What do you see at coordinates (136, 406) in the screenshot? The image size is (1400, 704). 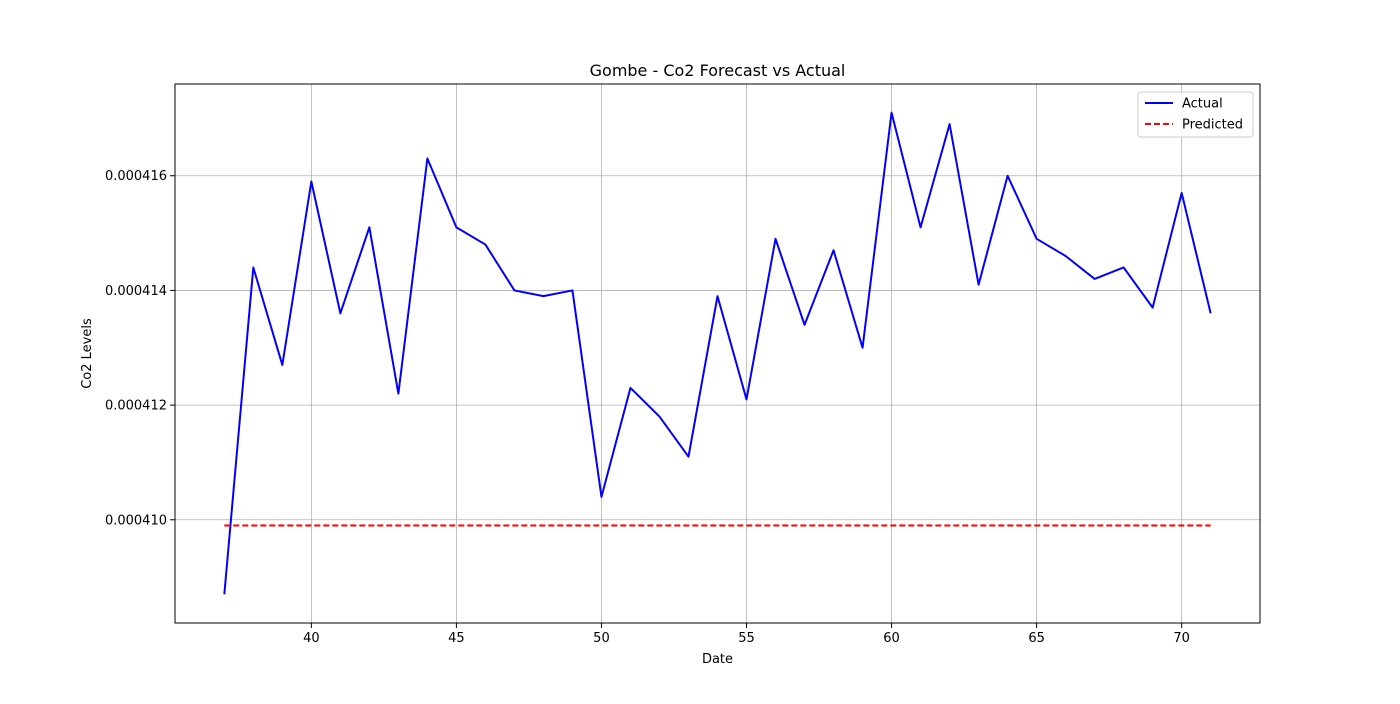 I see `y-tick-label: 0.000412` at bounding box center [136, 406].